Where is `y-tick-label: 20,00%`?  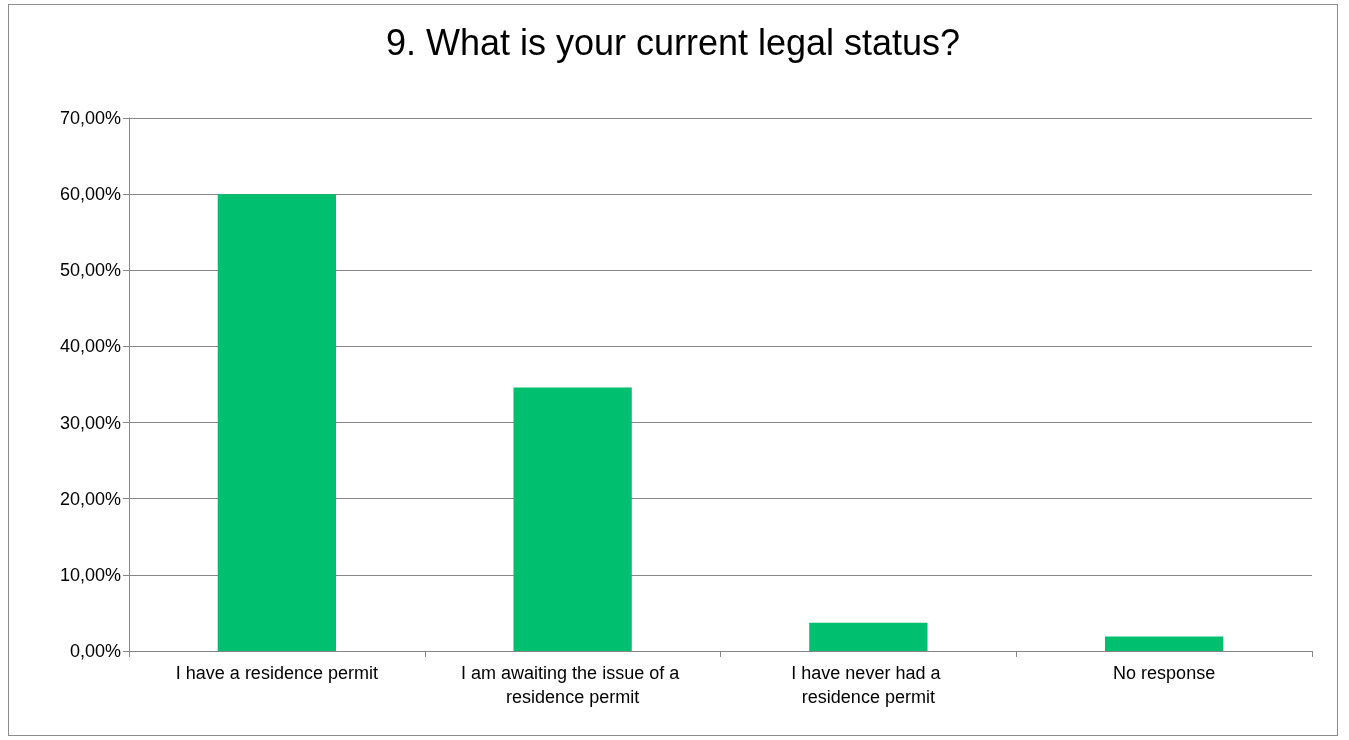 y-tick-label: 20,00% is located at coordinates (90, 498).